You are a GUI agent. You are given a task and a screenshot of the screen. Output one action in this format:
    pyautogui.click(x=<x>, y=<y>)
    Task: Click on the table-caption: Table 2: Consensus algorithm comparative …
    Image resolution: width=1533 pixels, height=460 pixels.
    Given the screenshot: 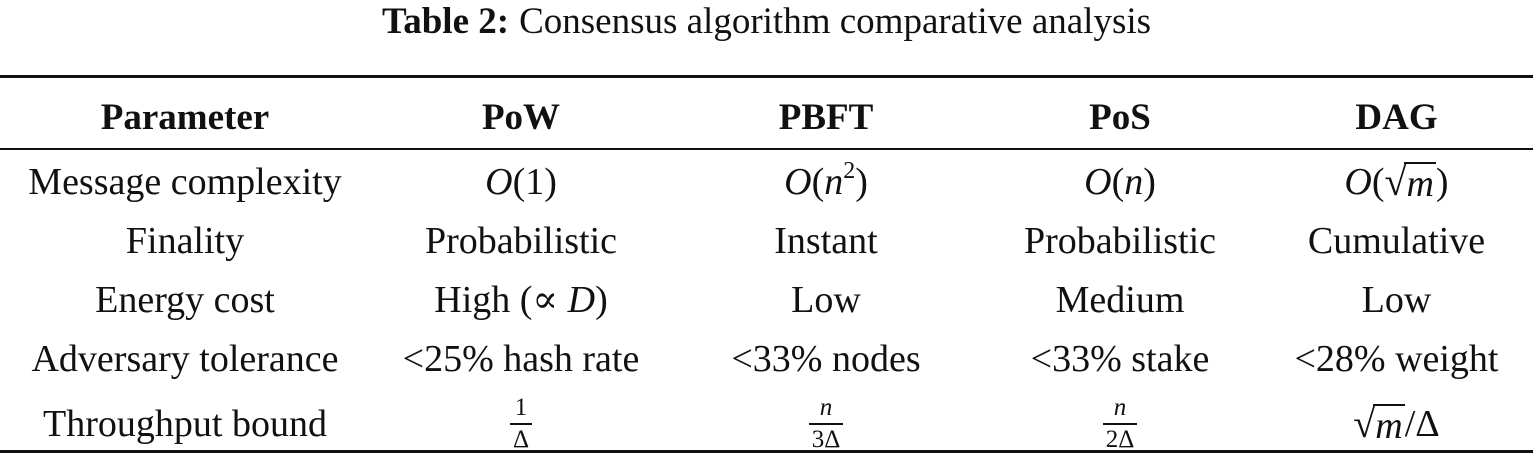 What is the action you would take?
    pyautogui.click(x=766, y=22)
    